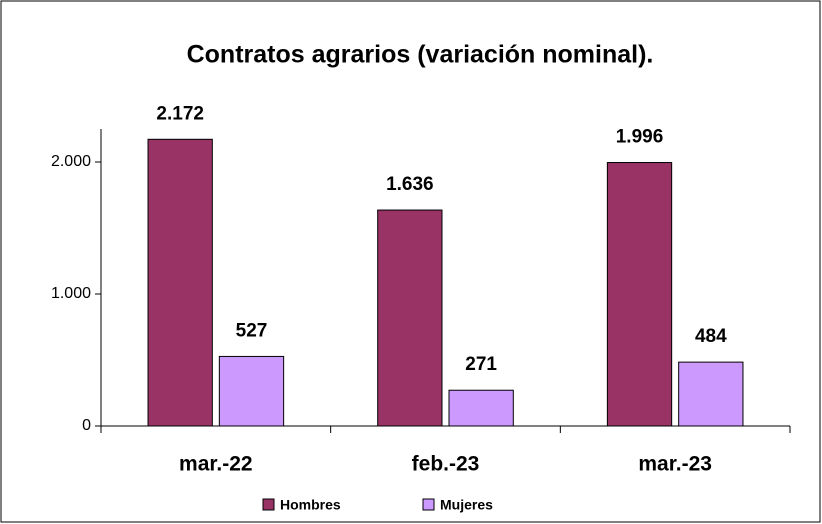  Describe the element at coordinates (71, 293) in the screenshot. I see `y-tick-label: 1.000` at that location.